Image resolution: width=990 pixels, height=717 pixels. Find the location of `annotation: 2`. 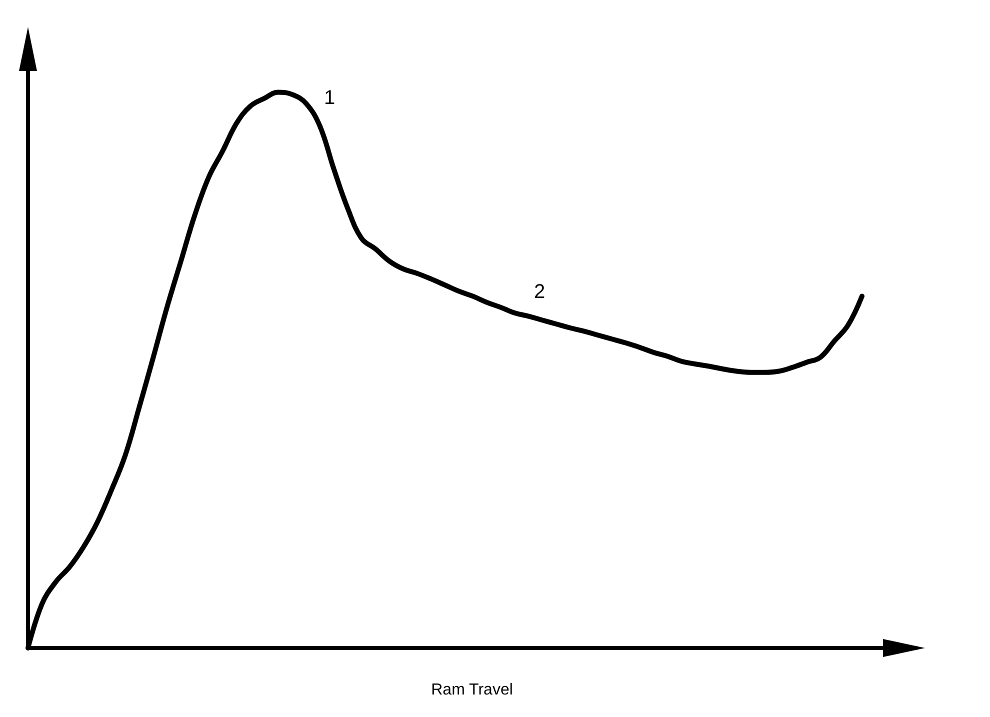

annotation: 2 is located at coordinates (540, 292).